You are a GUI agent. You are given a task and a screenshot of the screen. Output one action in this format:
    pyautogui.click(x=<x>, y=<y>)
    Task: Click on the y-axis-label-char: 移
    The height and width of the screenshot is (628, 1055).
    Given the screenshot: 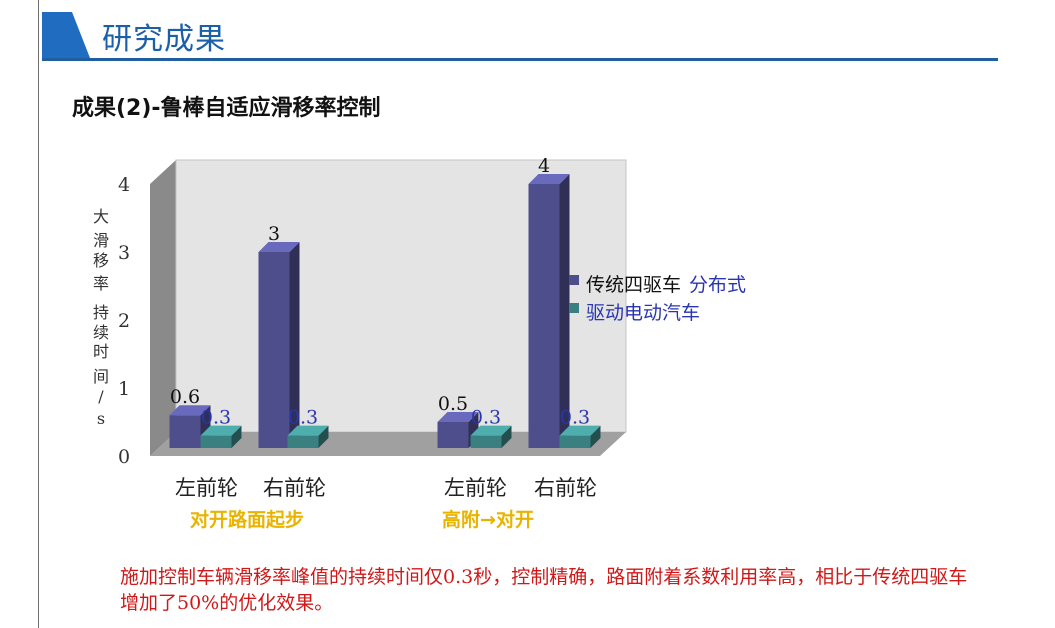 What is the action you would take?
    pyautogui.click(x=101, y=260)
    